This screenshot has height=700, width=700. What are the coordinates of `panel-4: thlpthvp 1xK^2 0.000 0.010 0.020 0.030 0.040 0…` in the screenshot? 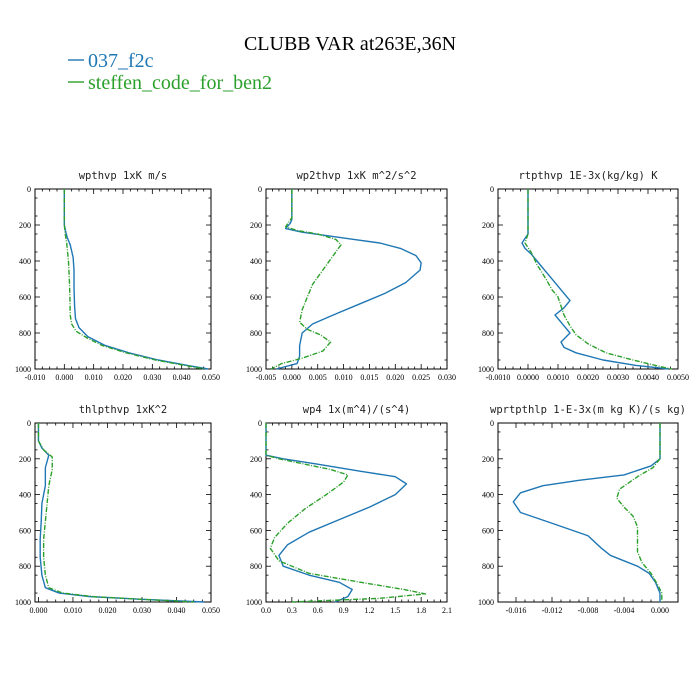 It's located at (117, 509).